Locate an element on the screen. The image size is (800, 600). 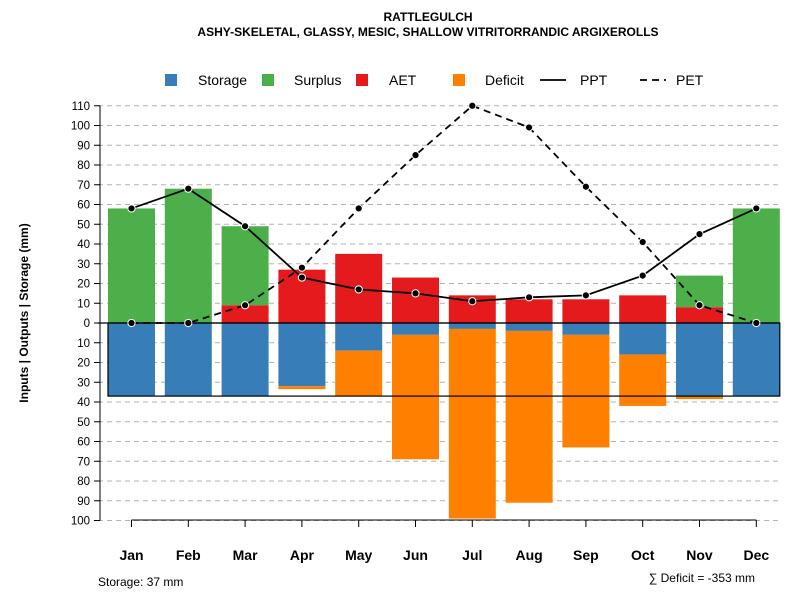
legend-pet-label: PET is located at coordinates (690, 80).